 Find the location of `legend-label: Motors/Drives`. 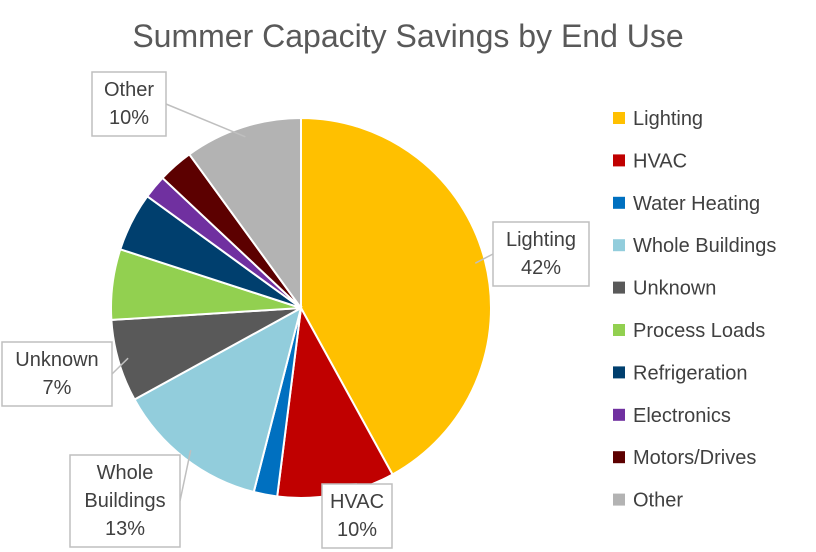

legend-label: Motors/Drives is located at coordinates (694, 458).